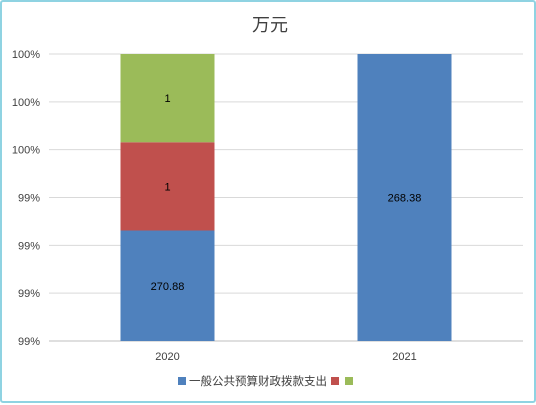  I want to click on x-tick-label: 2020, so click(167, 357).